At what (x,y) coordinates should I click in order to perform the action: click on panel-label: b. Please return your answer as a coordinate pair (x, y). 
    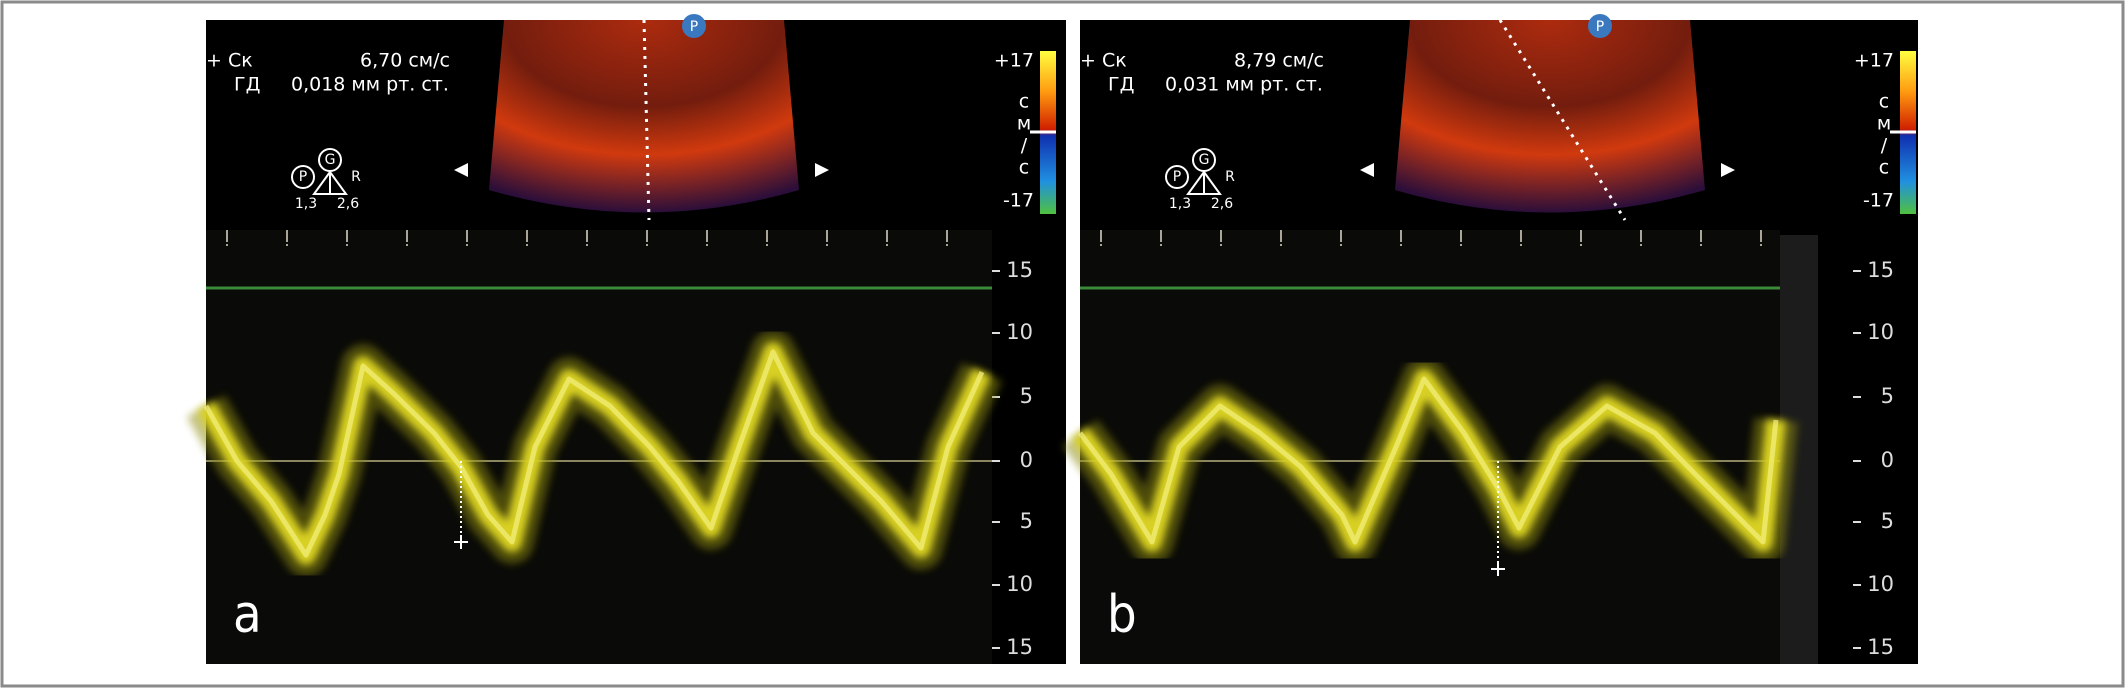
    Looking at the image, I should click on (1122, 615).